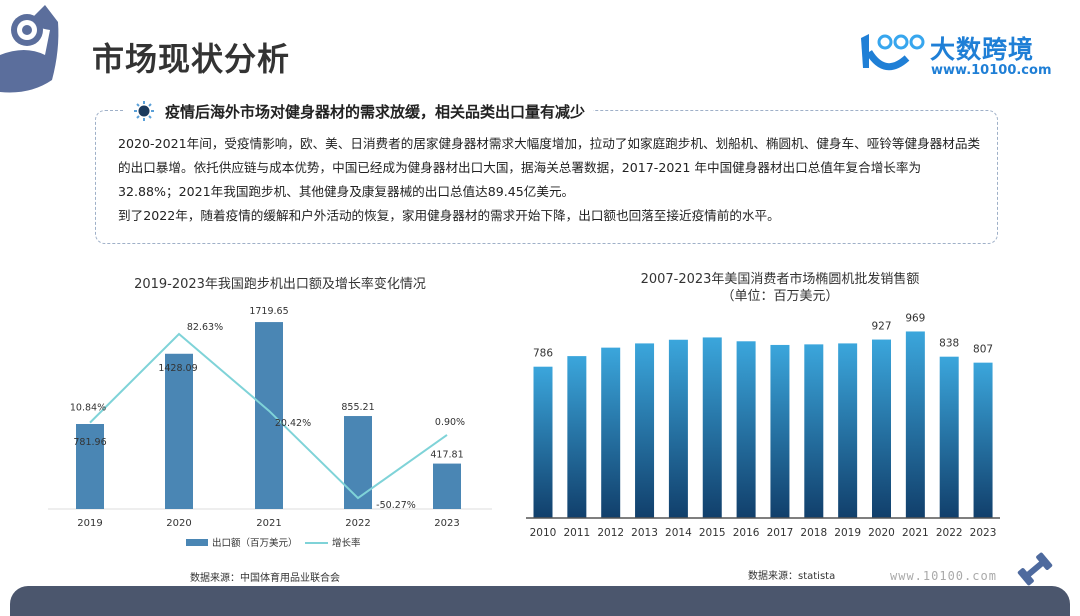 This screenshot has height=616, width=1080. I want to click on legend-bar-label: 出口额（百万美元）, so click(255, 543).